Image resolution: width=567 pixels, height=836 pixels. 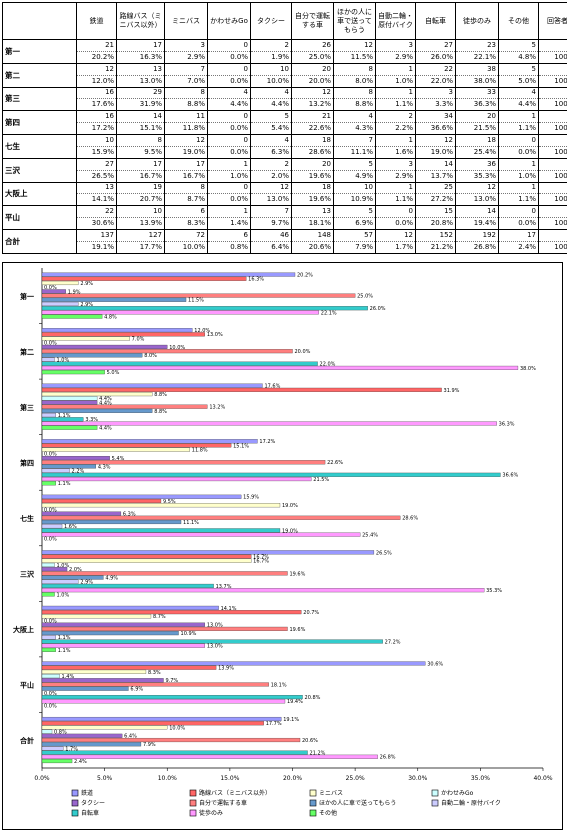 I want to click on bar-value-label: 27.2%, so click(x=393, y=642).